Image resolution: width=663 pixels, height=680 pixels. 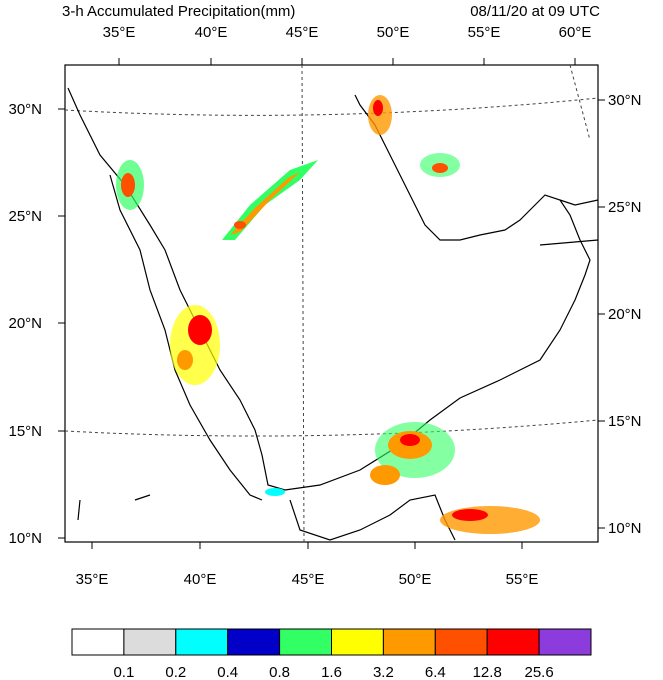 I want to click on parallel-30n, so click(x=331, y=106).